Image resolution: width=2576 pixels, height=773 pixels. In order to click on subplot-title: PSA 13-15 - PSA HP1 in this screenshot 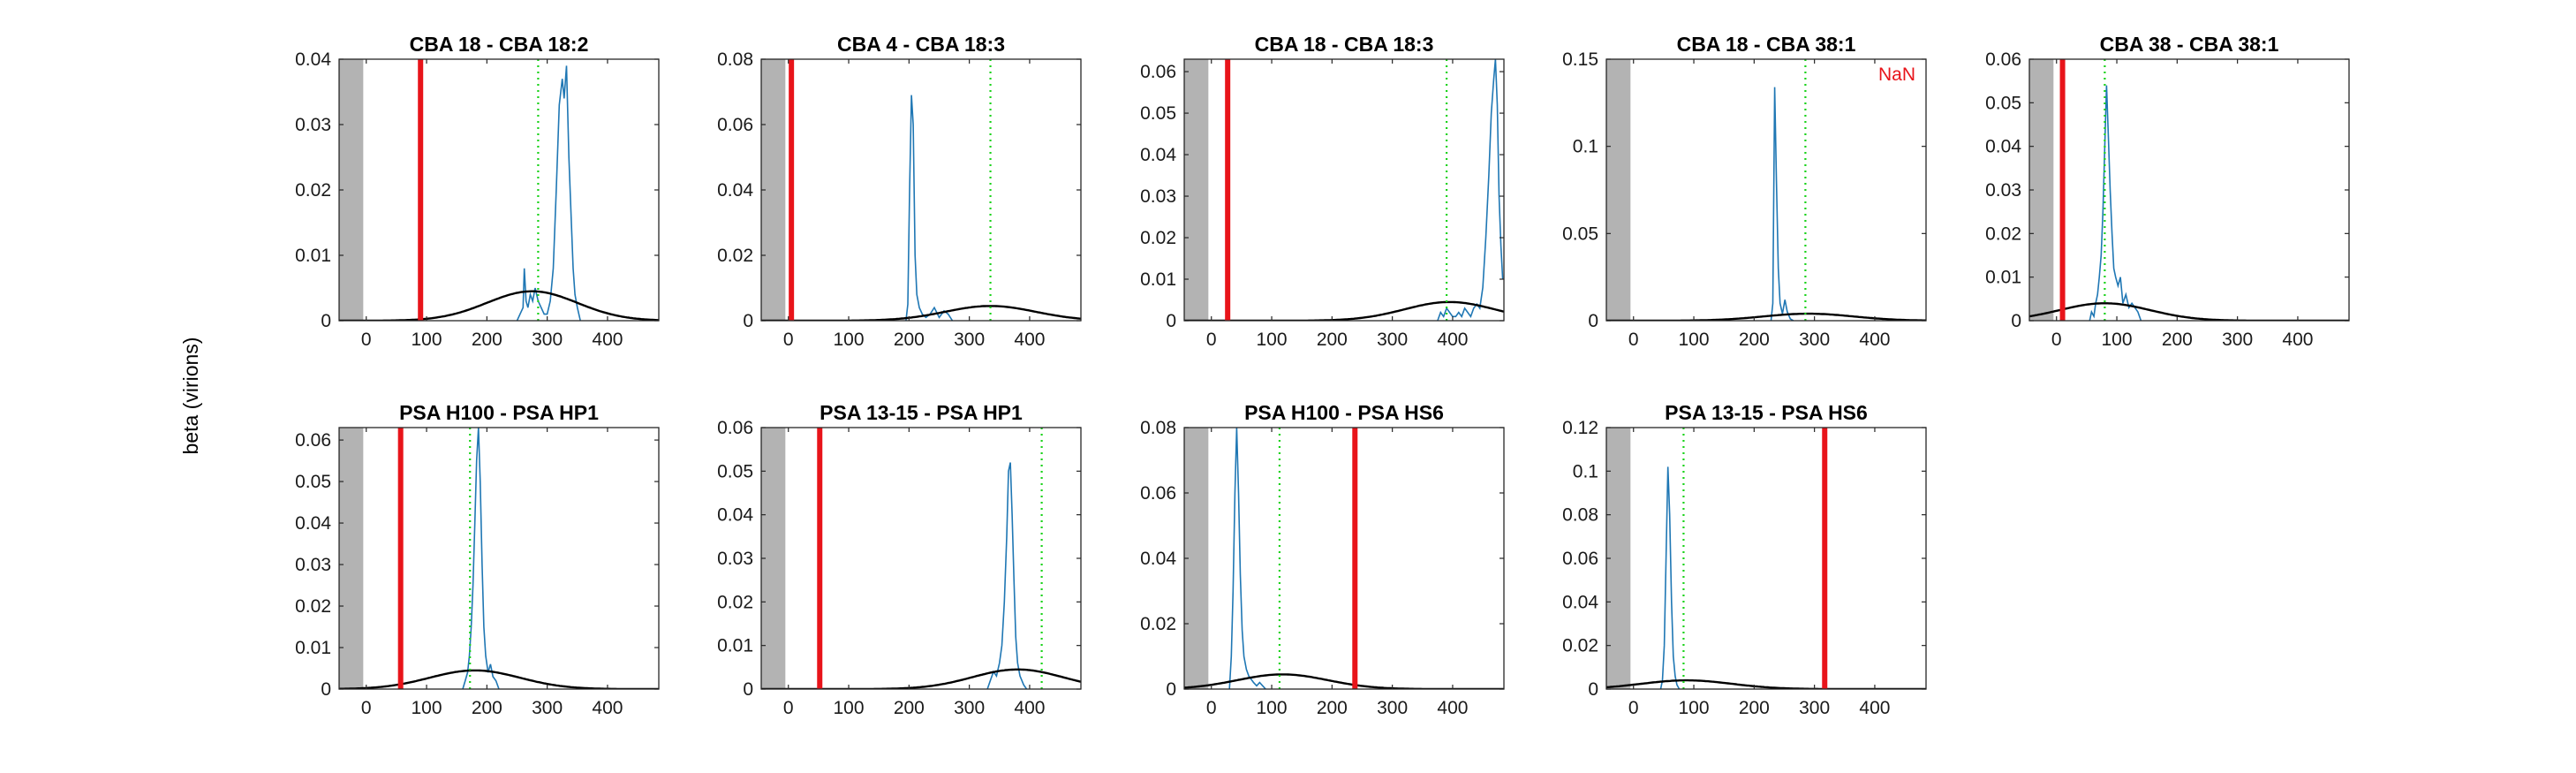, I will do `click(921, 412)`.